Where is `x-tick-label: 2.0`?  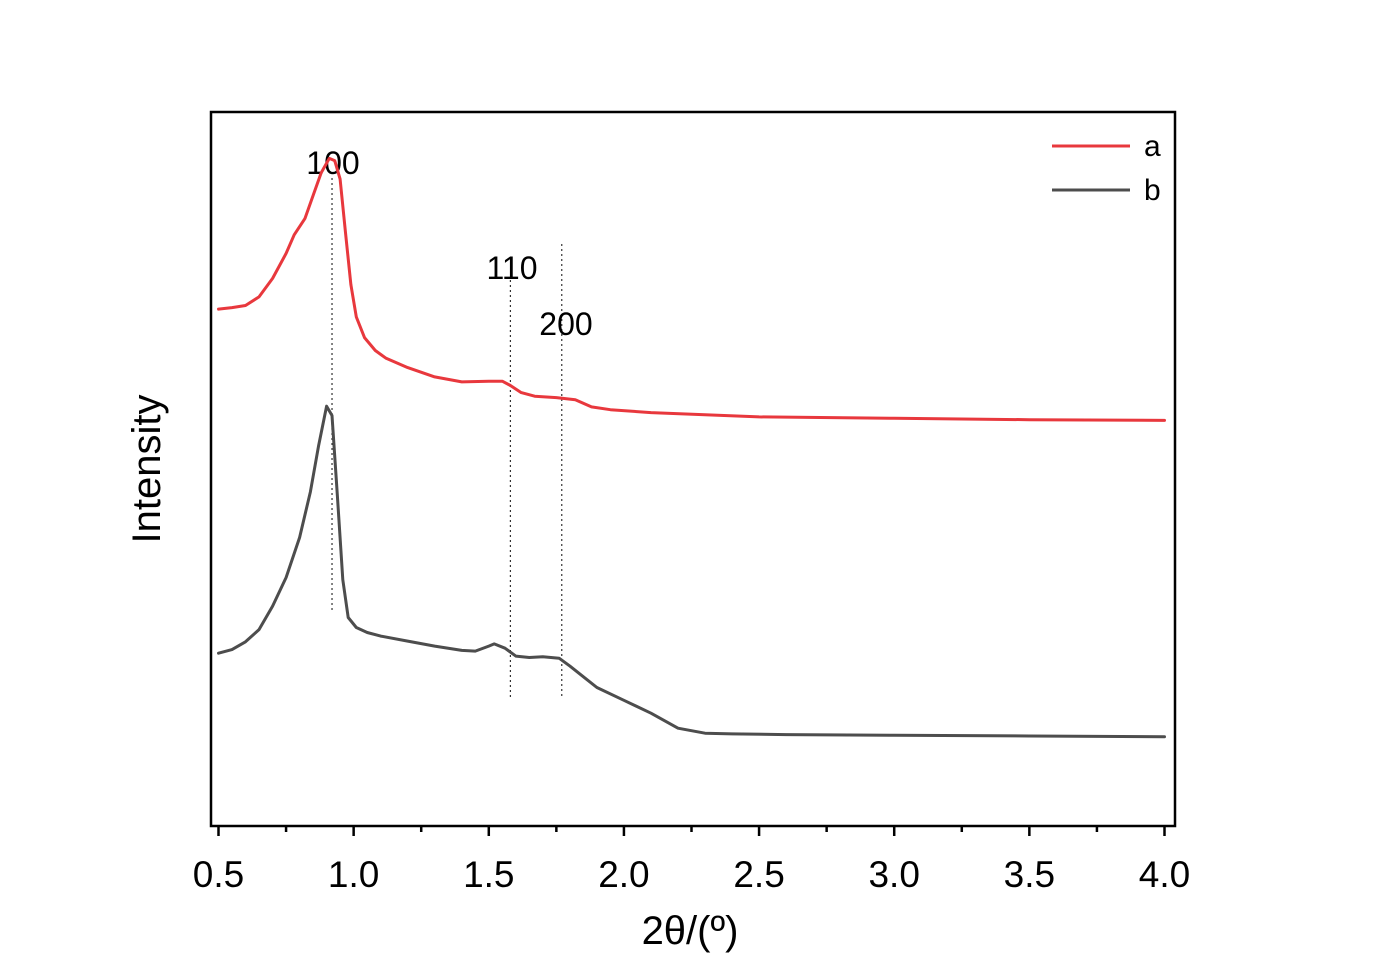
x-tick-label: 2.0 is located at coordinates (623, 874).